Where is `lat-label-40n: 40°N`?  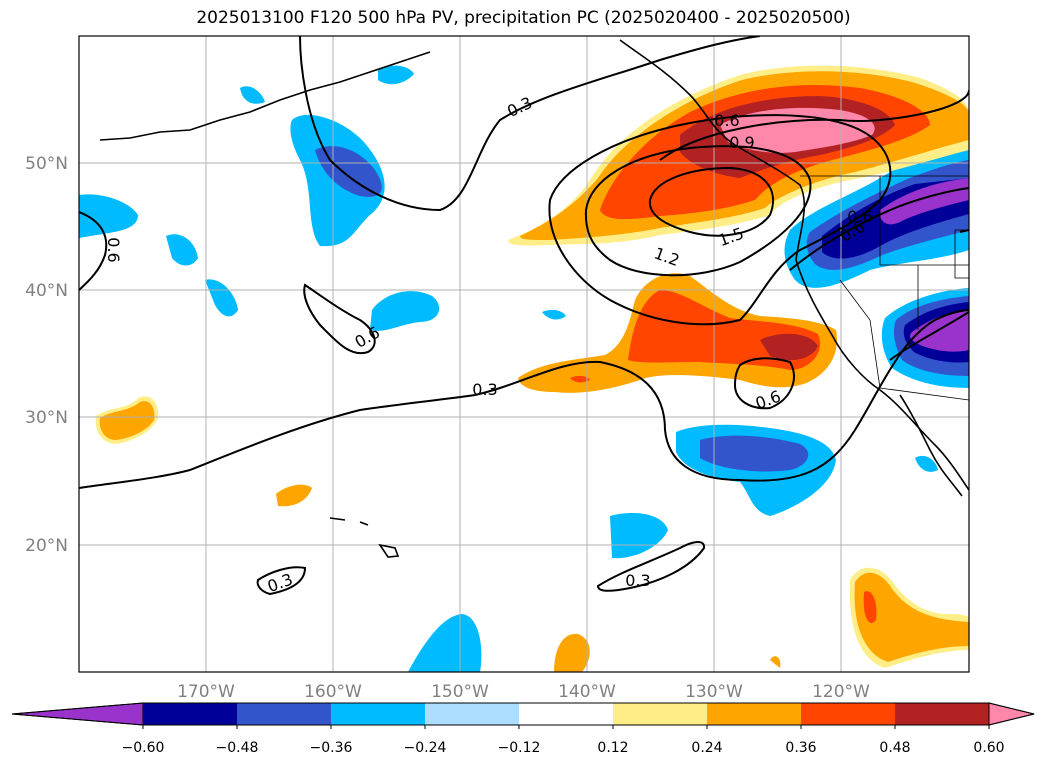
lat-label-40n: 40°N is located at coordinates (46, 291).